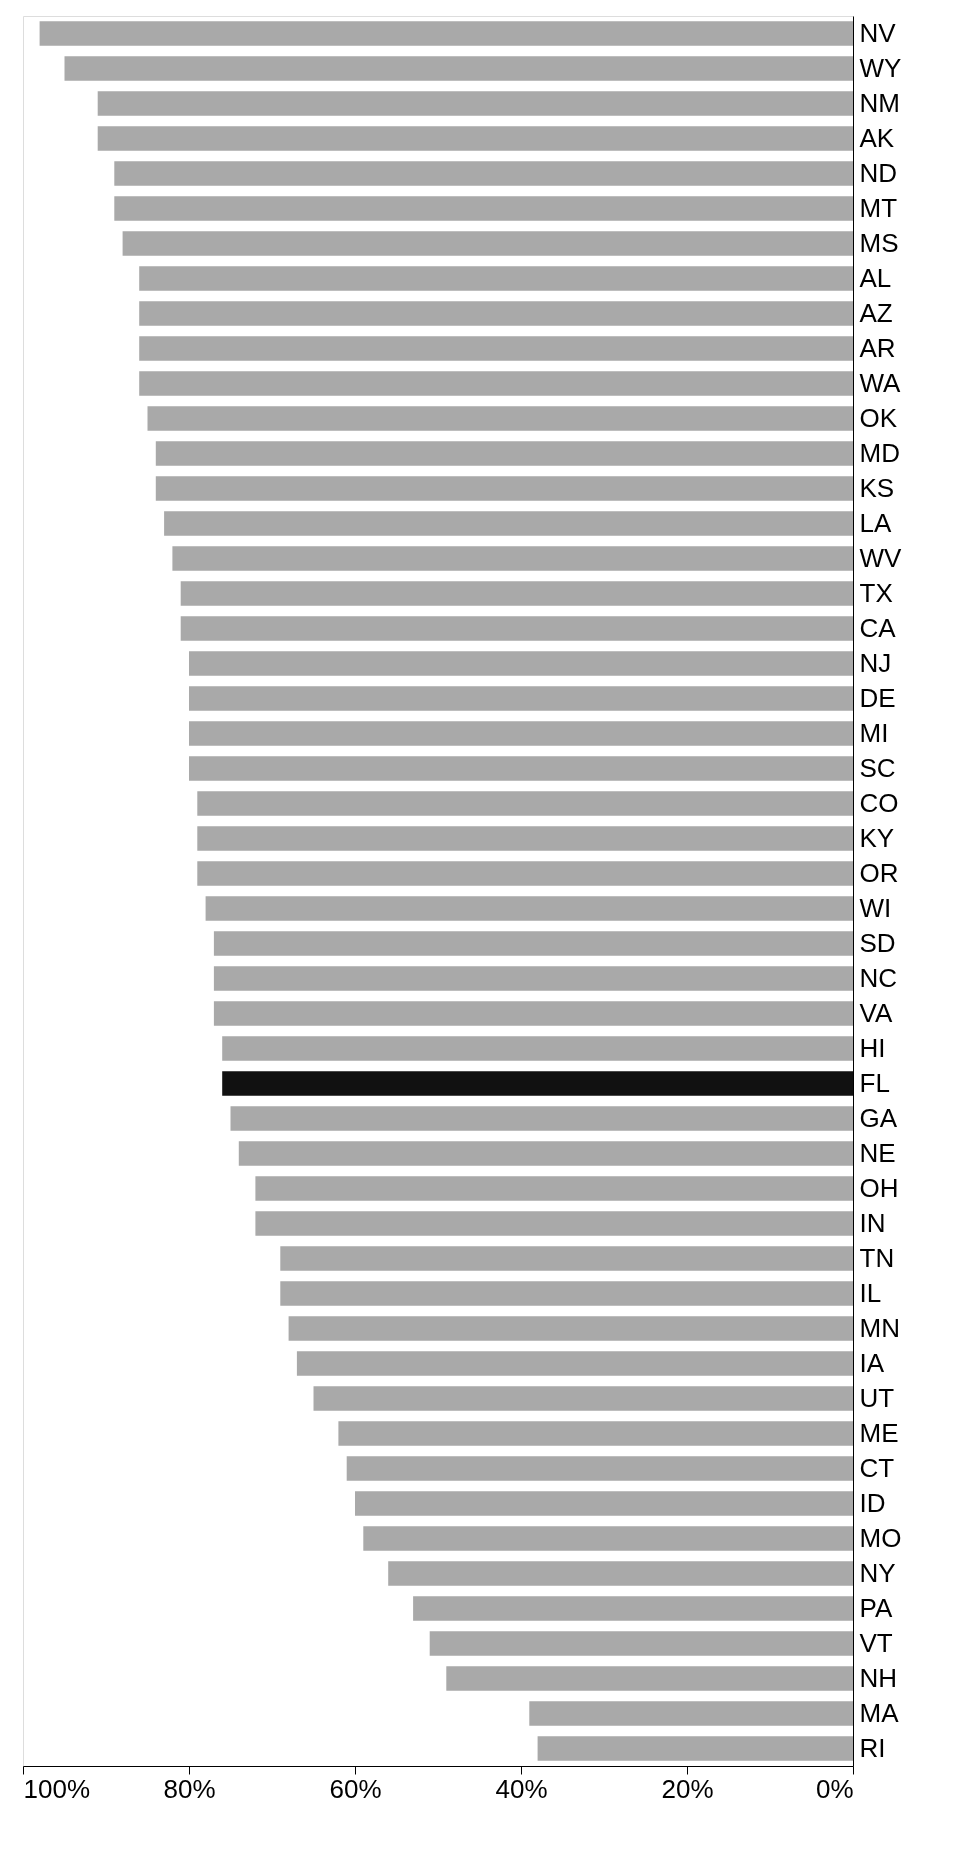 Image resolution: width=954 pixels, height=1856 pixels. What do you see at coordinates (874, 732) in the screenshot?
I see `y-tick-label: MI` at bounding box center [874, 732].